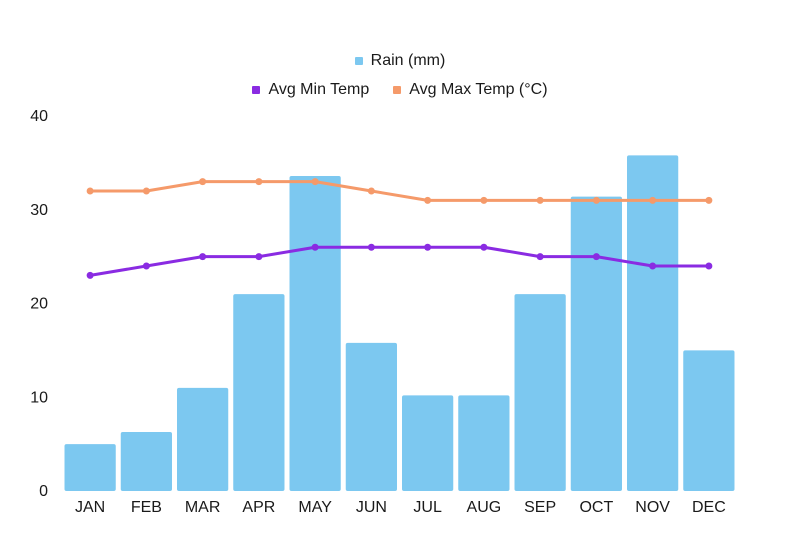 The width and height of the screenshot is (800, 546). I want to click on x-tick-label: JUL, so click(427, 507).